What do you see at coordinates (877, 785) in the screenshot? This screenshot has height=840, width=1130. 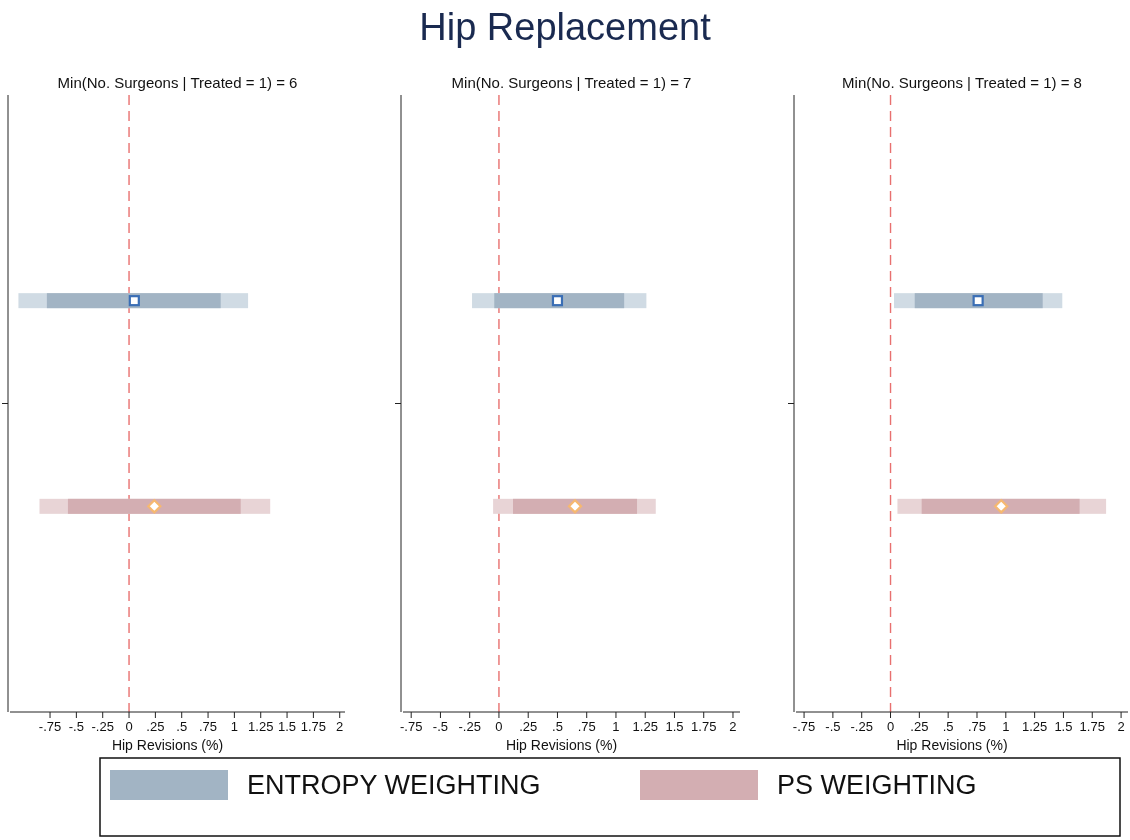 I see `legend-label: PS WEIGHTING` at bounding box center [877, 785].